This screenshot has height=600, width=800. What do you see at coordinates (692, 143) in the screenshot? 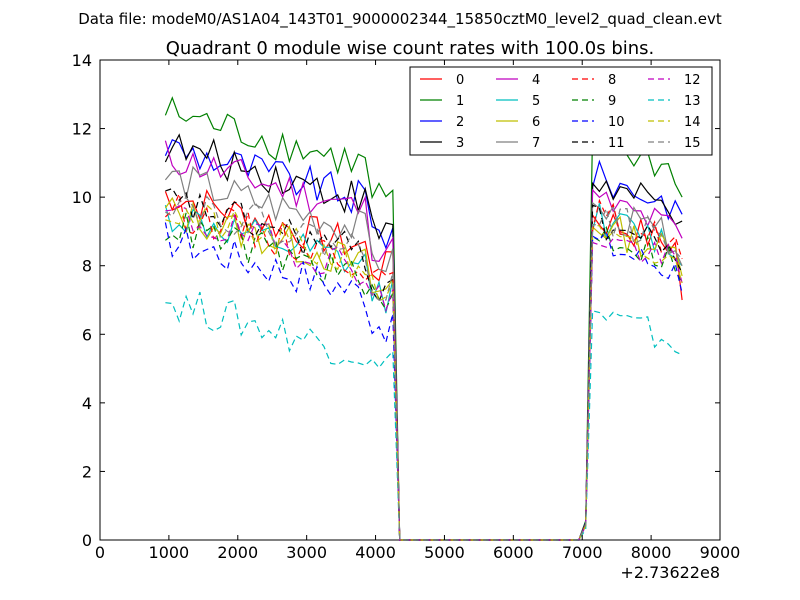
I see `legend-label-15: 15` at bounding box center [692, 143].